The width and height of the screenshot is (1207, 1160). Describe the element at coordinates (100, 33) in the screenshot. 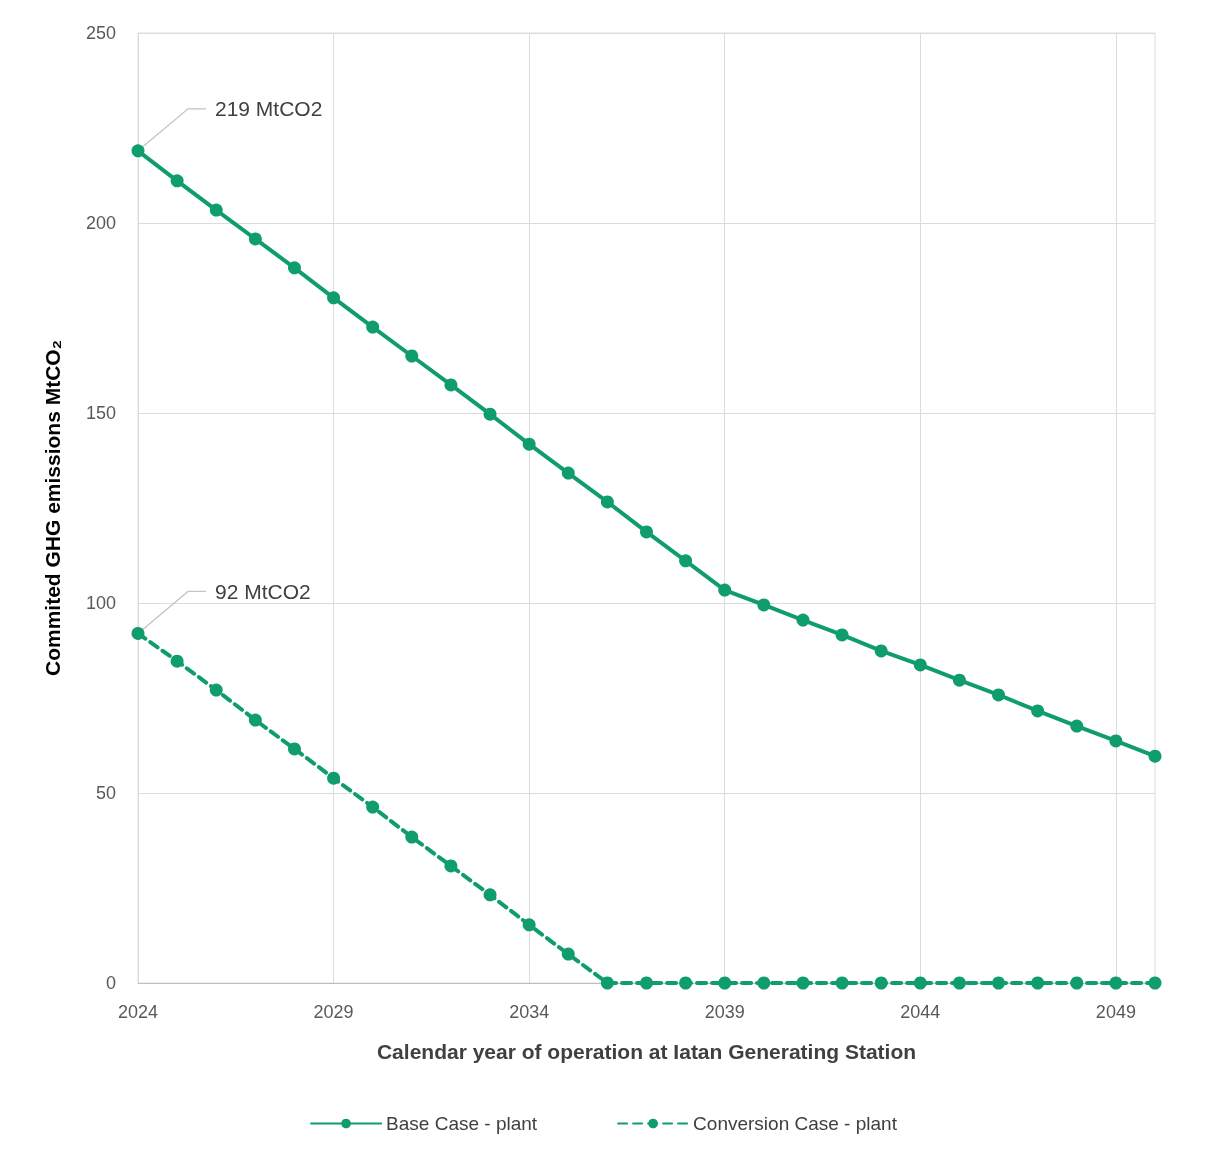

I see `y-tick-label: 250` at that location.